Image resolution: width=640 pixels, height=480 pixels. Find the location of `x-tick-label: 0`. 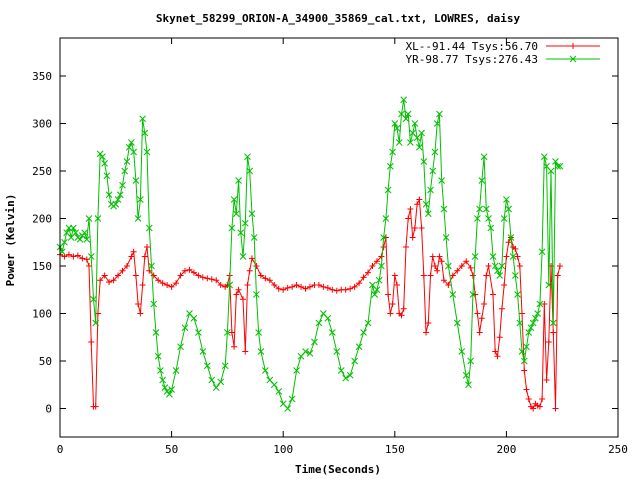

x-tick-label: 0 is located at coordinates (60, 449).